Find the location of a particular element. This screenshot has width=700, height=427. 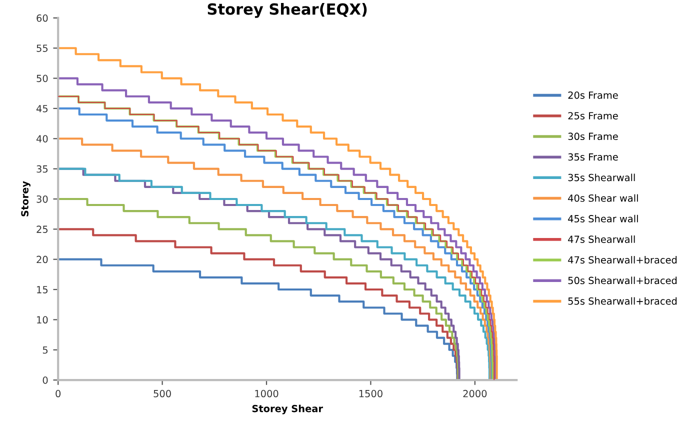

legend-label: 25s Frame is located at coordinates (593, 116).